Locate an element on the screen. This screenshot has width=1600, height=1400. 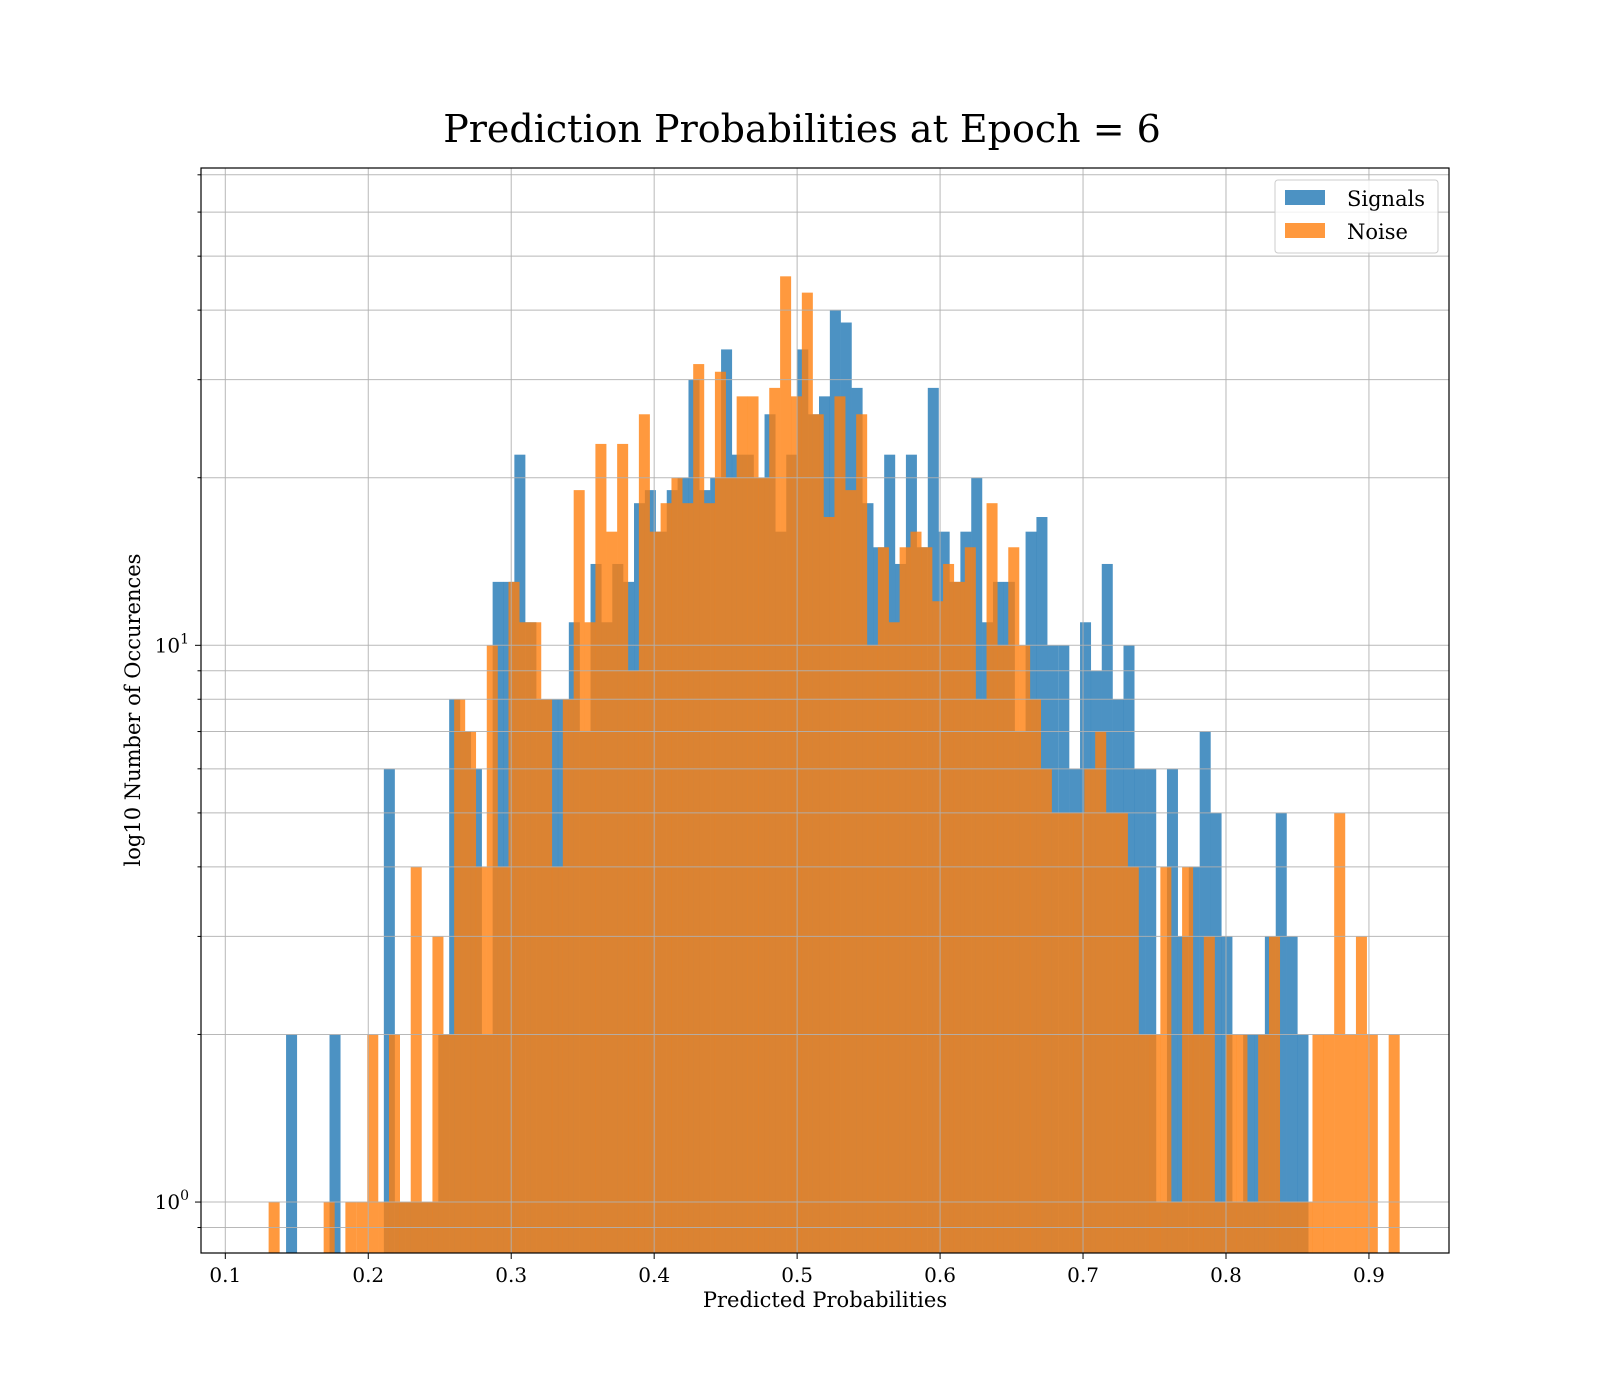
y-axis-label: log10 Number of Occurences is located at coordinates (133, 710).